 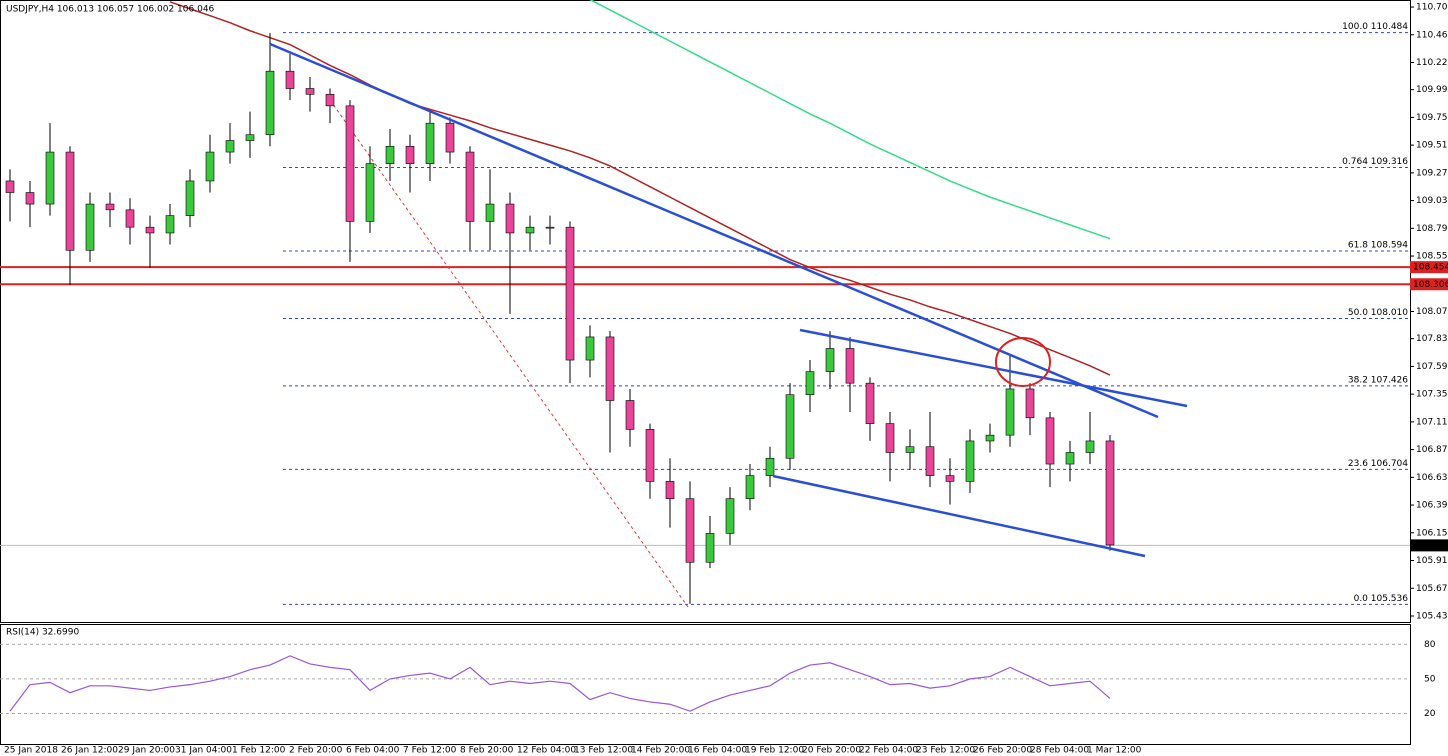 What do you see at coordinates (1432, 257) in the screenshot?
I see `y-tick-label: 108.550` at bounding box center [1432, 257].